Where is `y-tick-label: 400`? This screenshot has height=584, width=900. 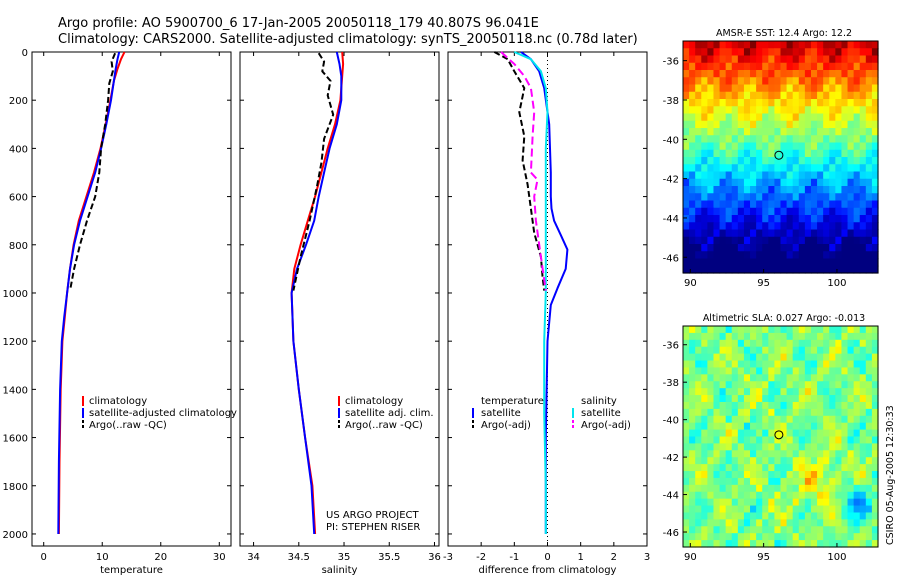 y-tick-label: 400 is located at coordinates (18, 149).